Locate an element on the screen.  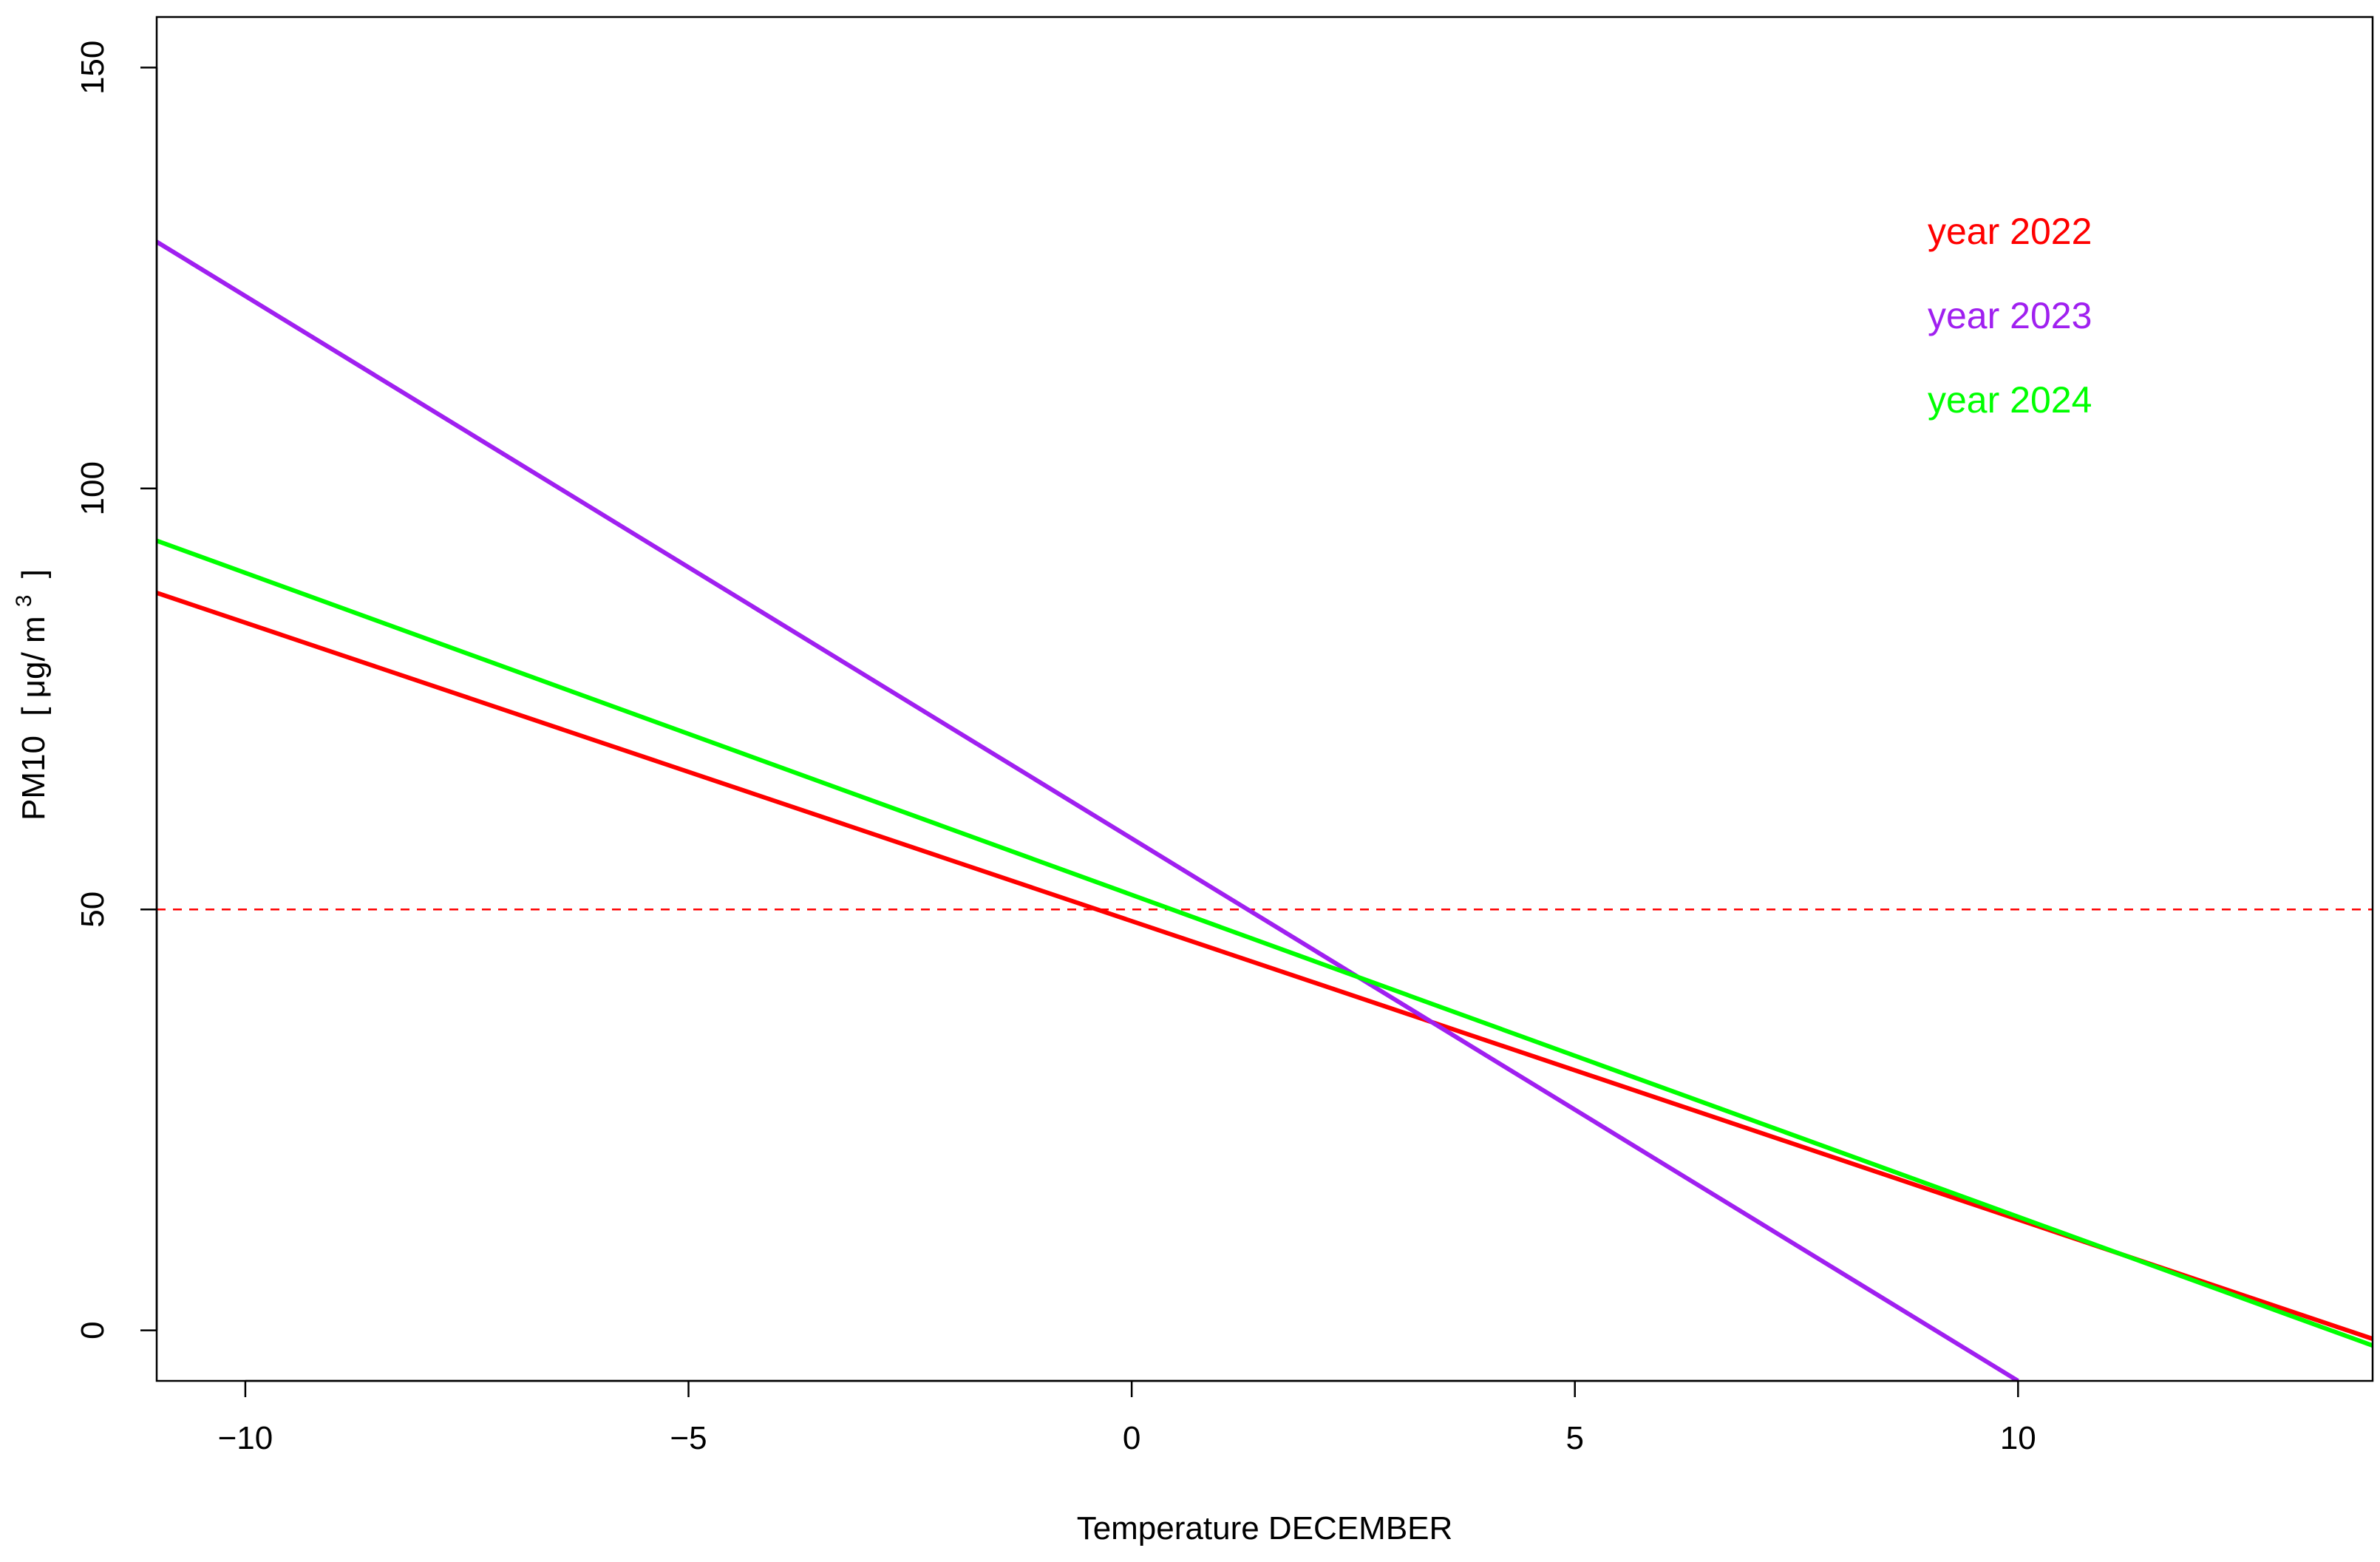
x-tick-label: 0 is located at coordinates (1131, 1438).